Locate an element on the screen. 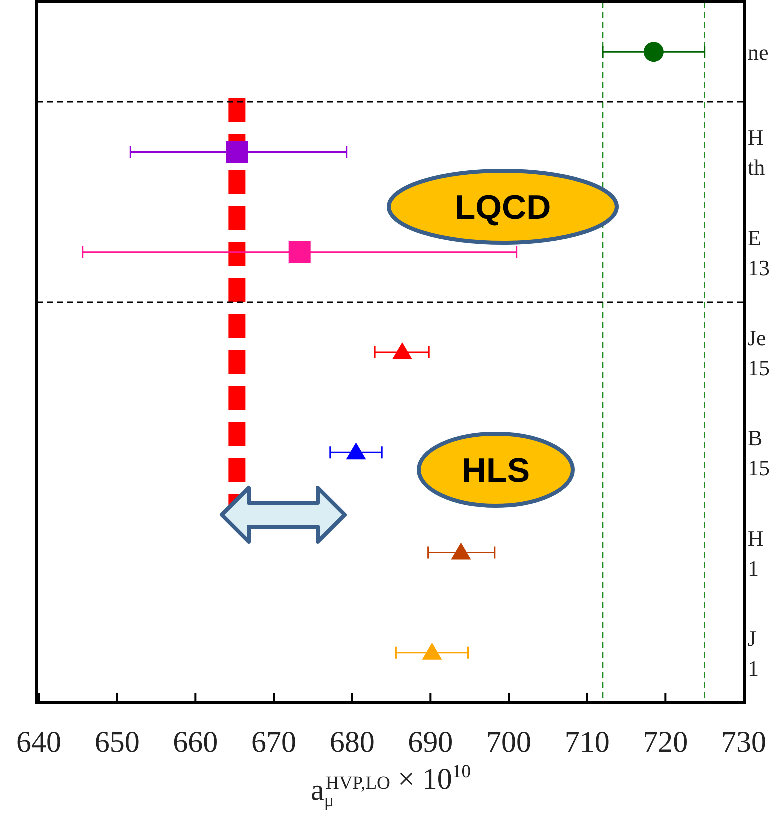  text: B is located at coordinates (755, 438).